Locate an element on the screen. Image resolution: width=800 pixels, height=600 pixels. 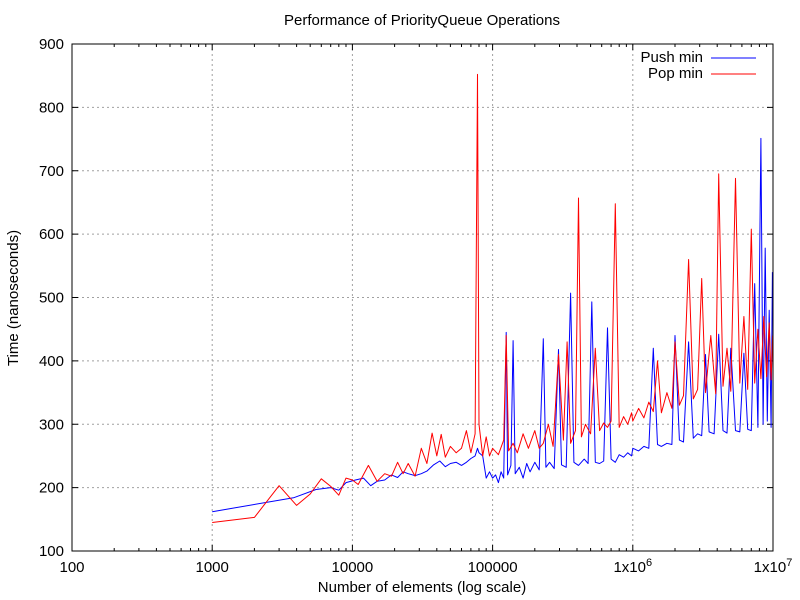
y-tick-label: 500 is located at coordinates (51, 298).